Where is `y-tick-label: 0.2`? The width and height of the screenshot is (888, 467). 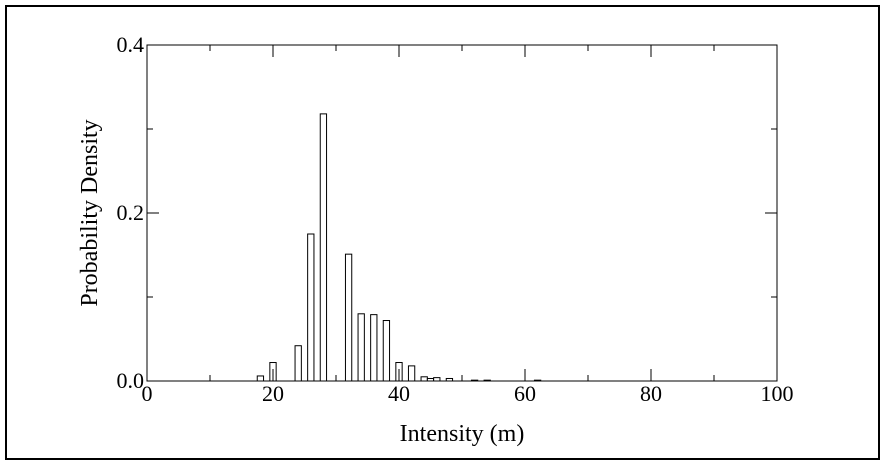 y-tick-label: 0.2 is located at coordinates (131, 212).